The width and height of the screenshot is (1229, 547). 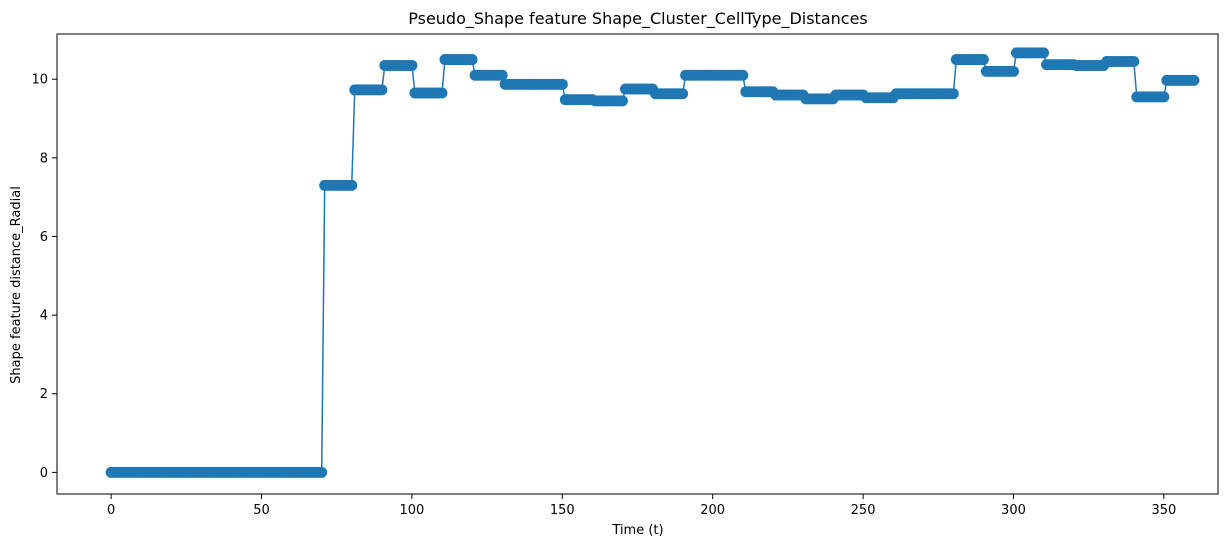 What do you see at coordinates (712, 510) in the screenshot?
I see `x-tick-label: 200` at bounding box center [712, 510].